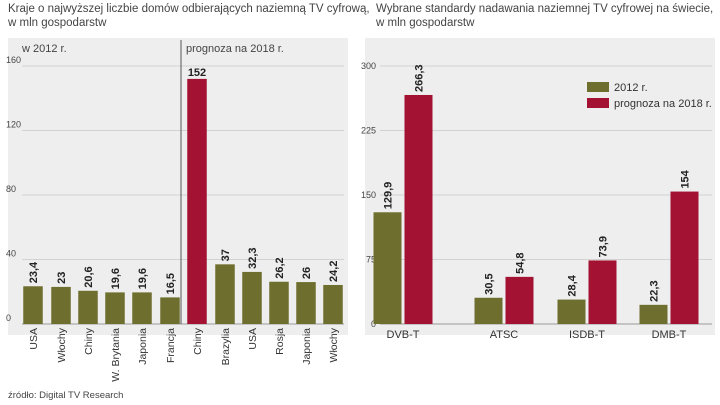 Image resolution: width=720 pixels, height=405 pixels. Describe the element at coordinates (669, 335) in the screenshot. I see `right-category-label: DMB-T` at that location.